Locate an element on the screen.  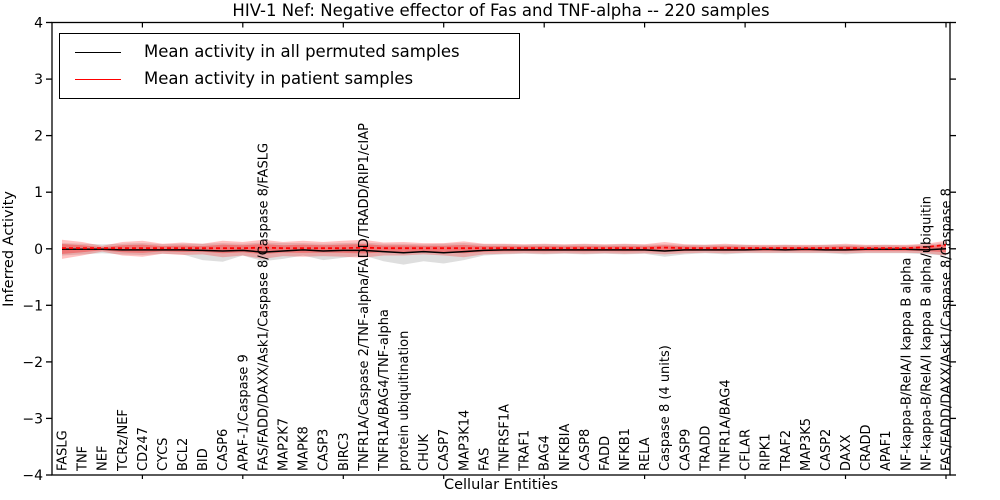
y-tick-label: −3 is located at coordinates (32, 419).